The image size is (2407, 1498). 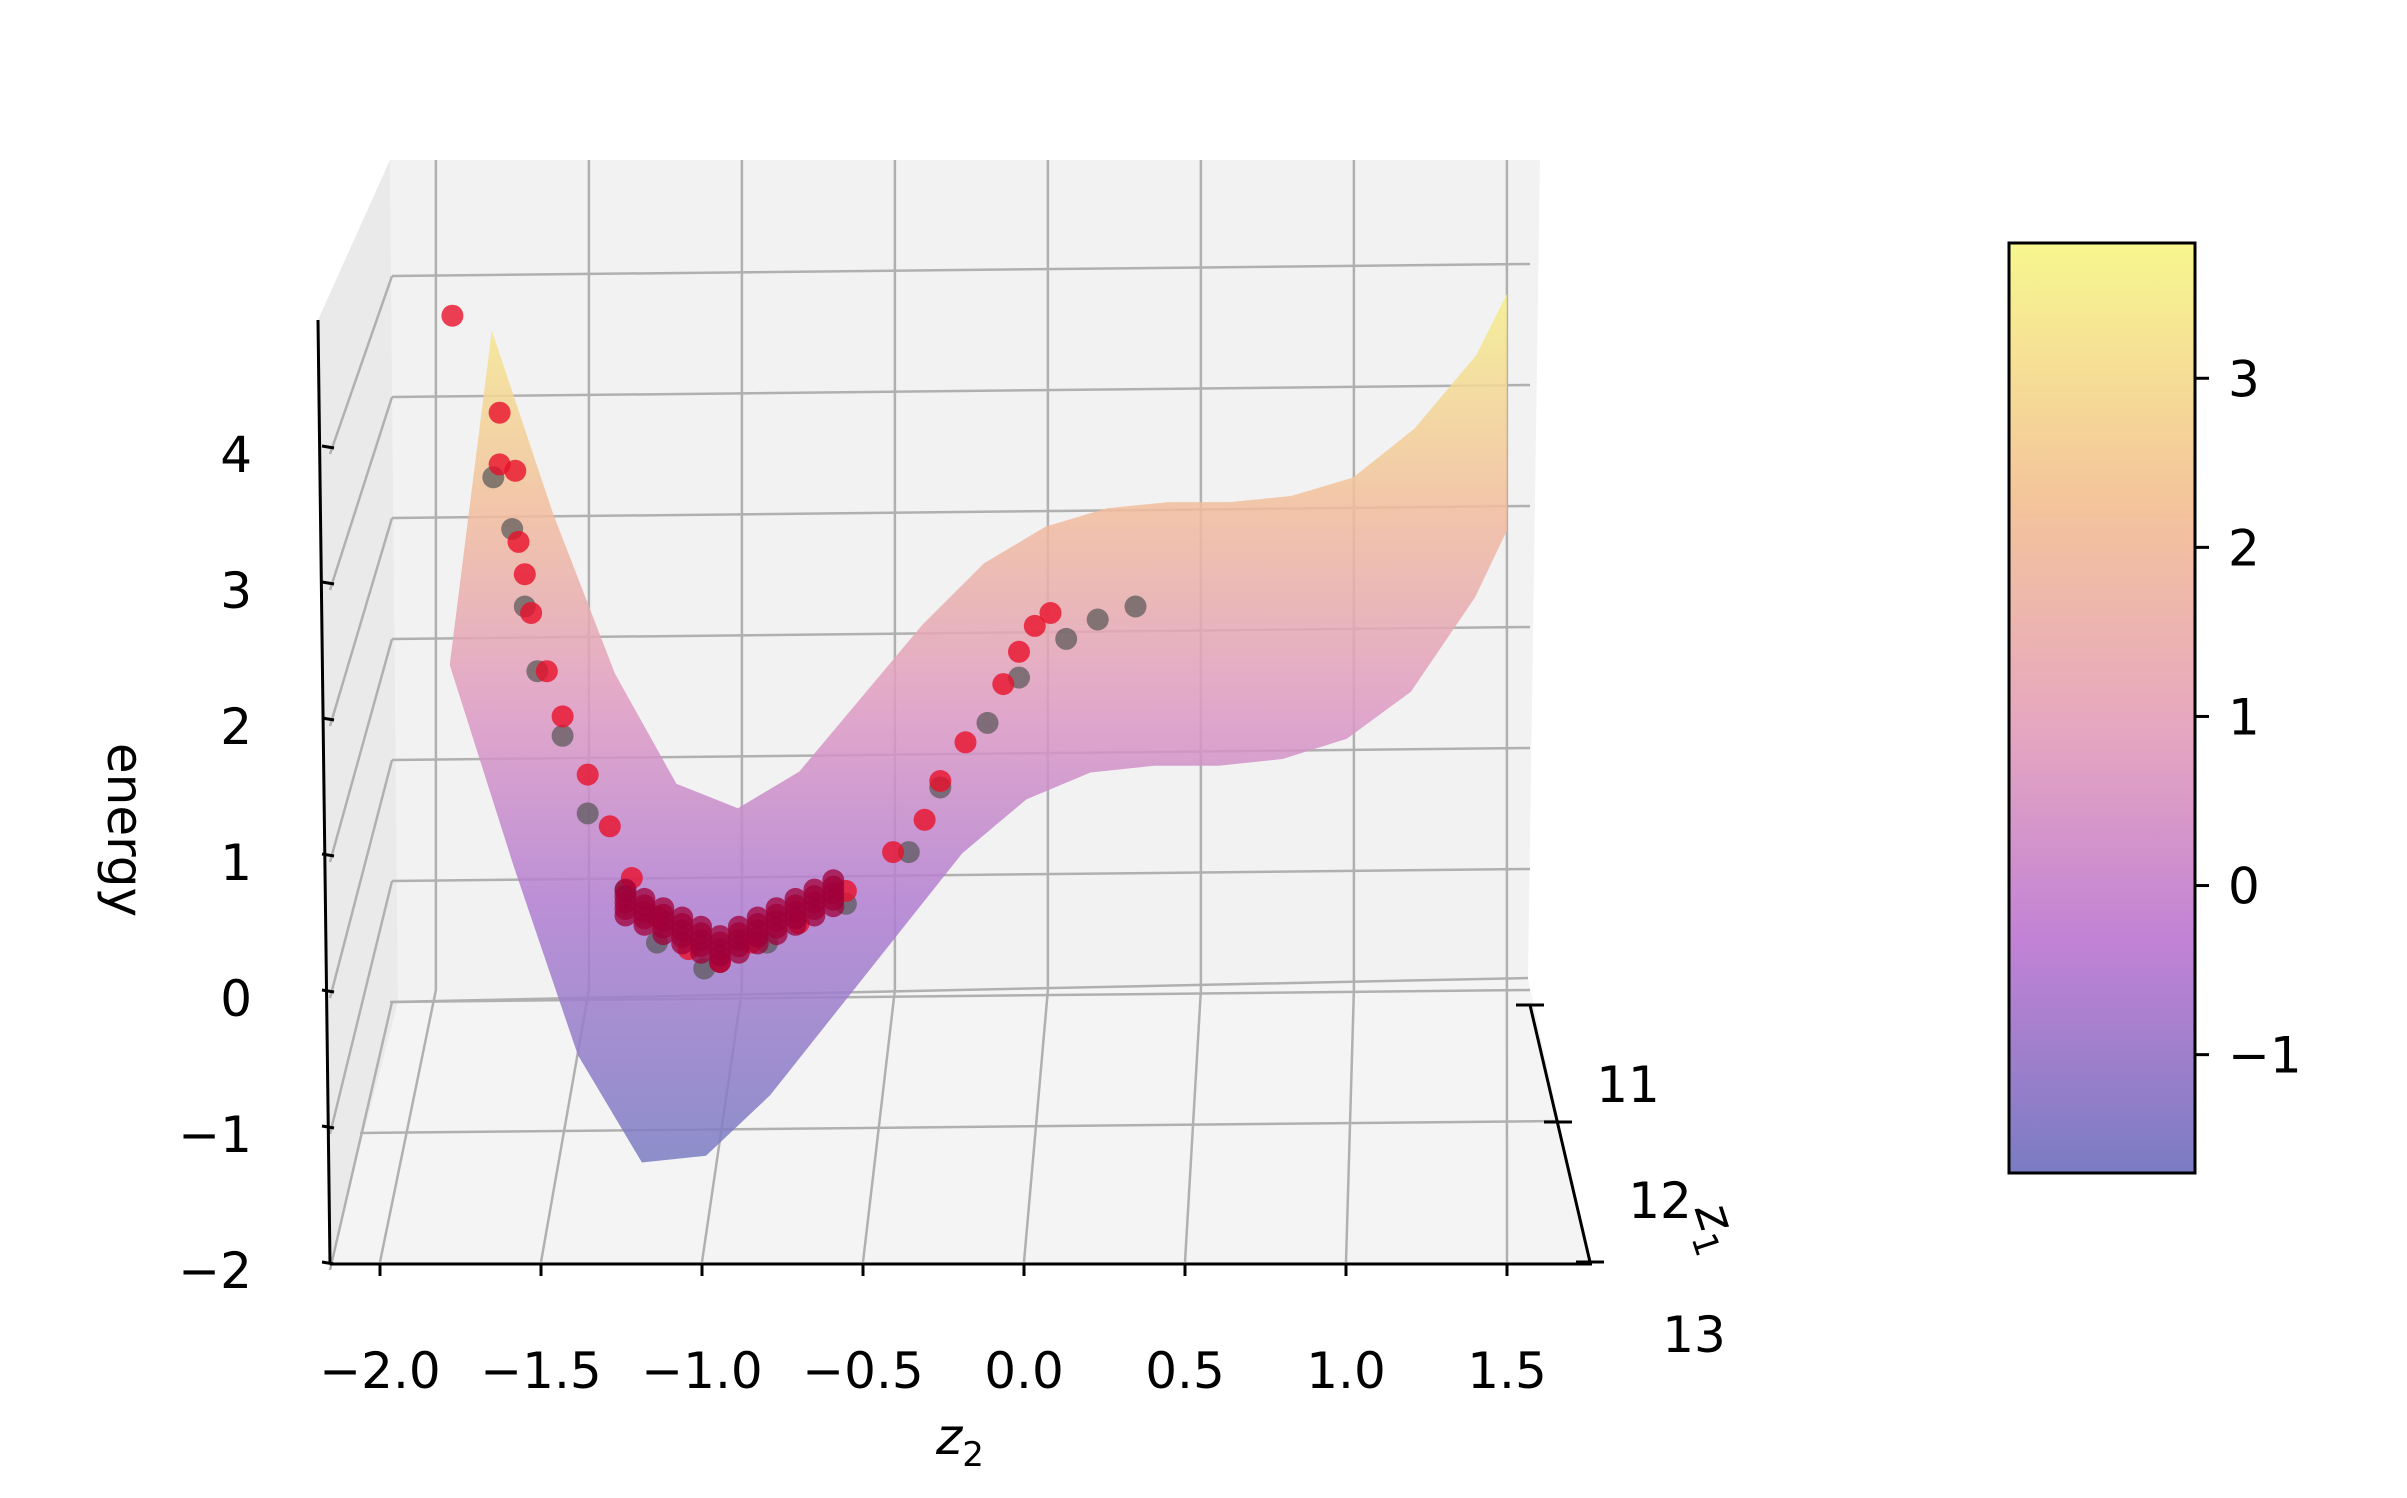 I want to click on z1-tick-label: 11, so click(x=1628, y=1085).